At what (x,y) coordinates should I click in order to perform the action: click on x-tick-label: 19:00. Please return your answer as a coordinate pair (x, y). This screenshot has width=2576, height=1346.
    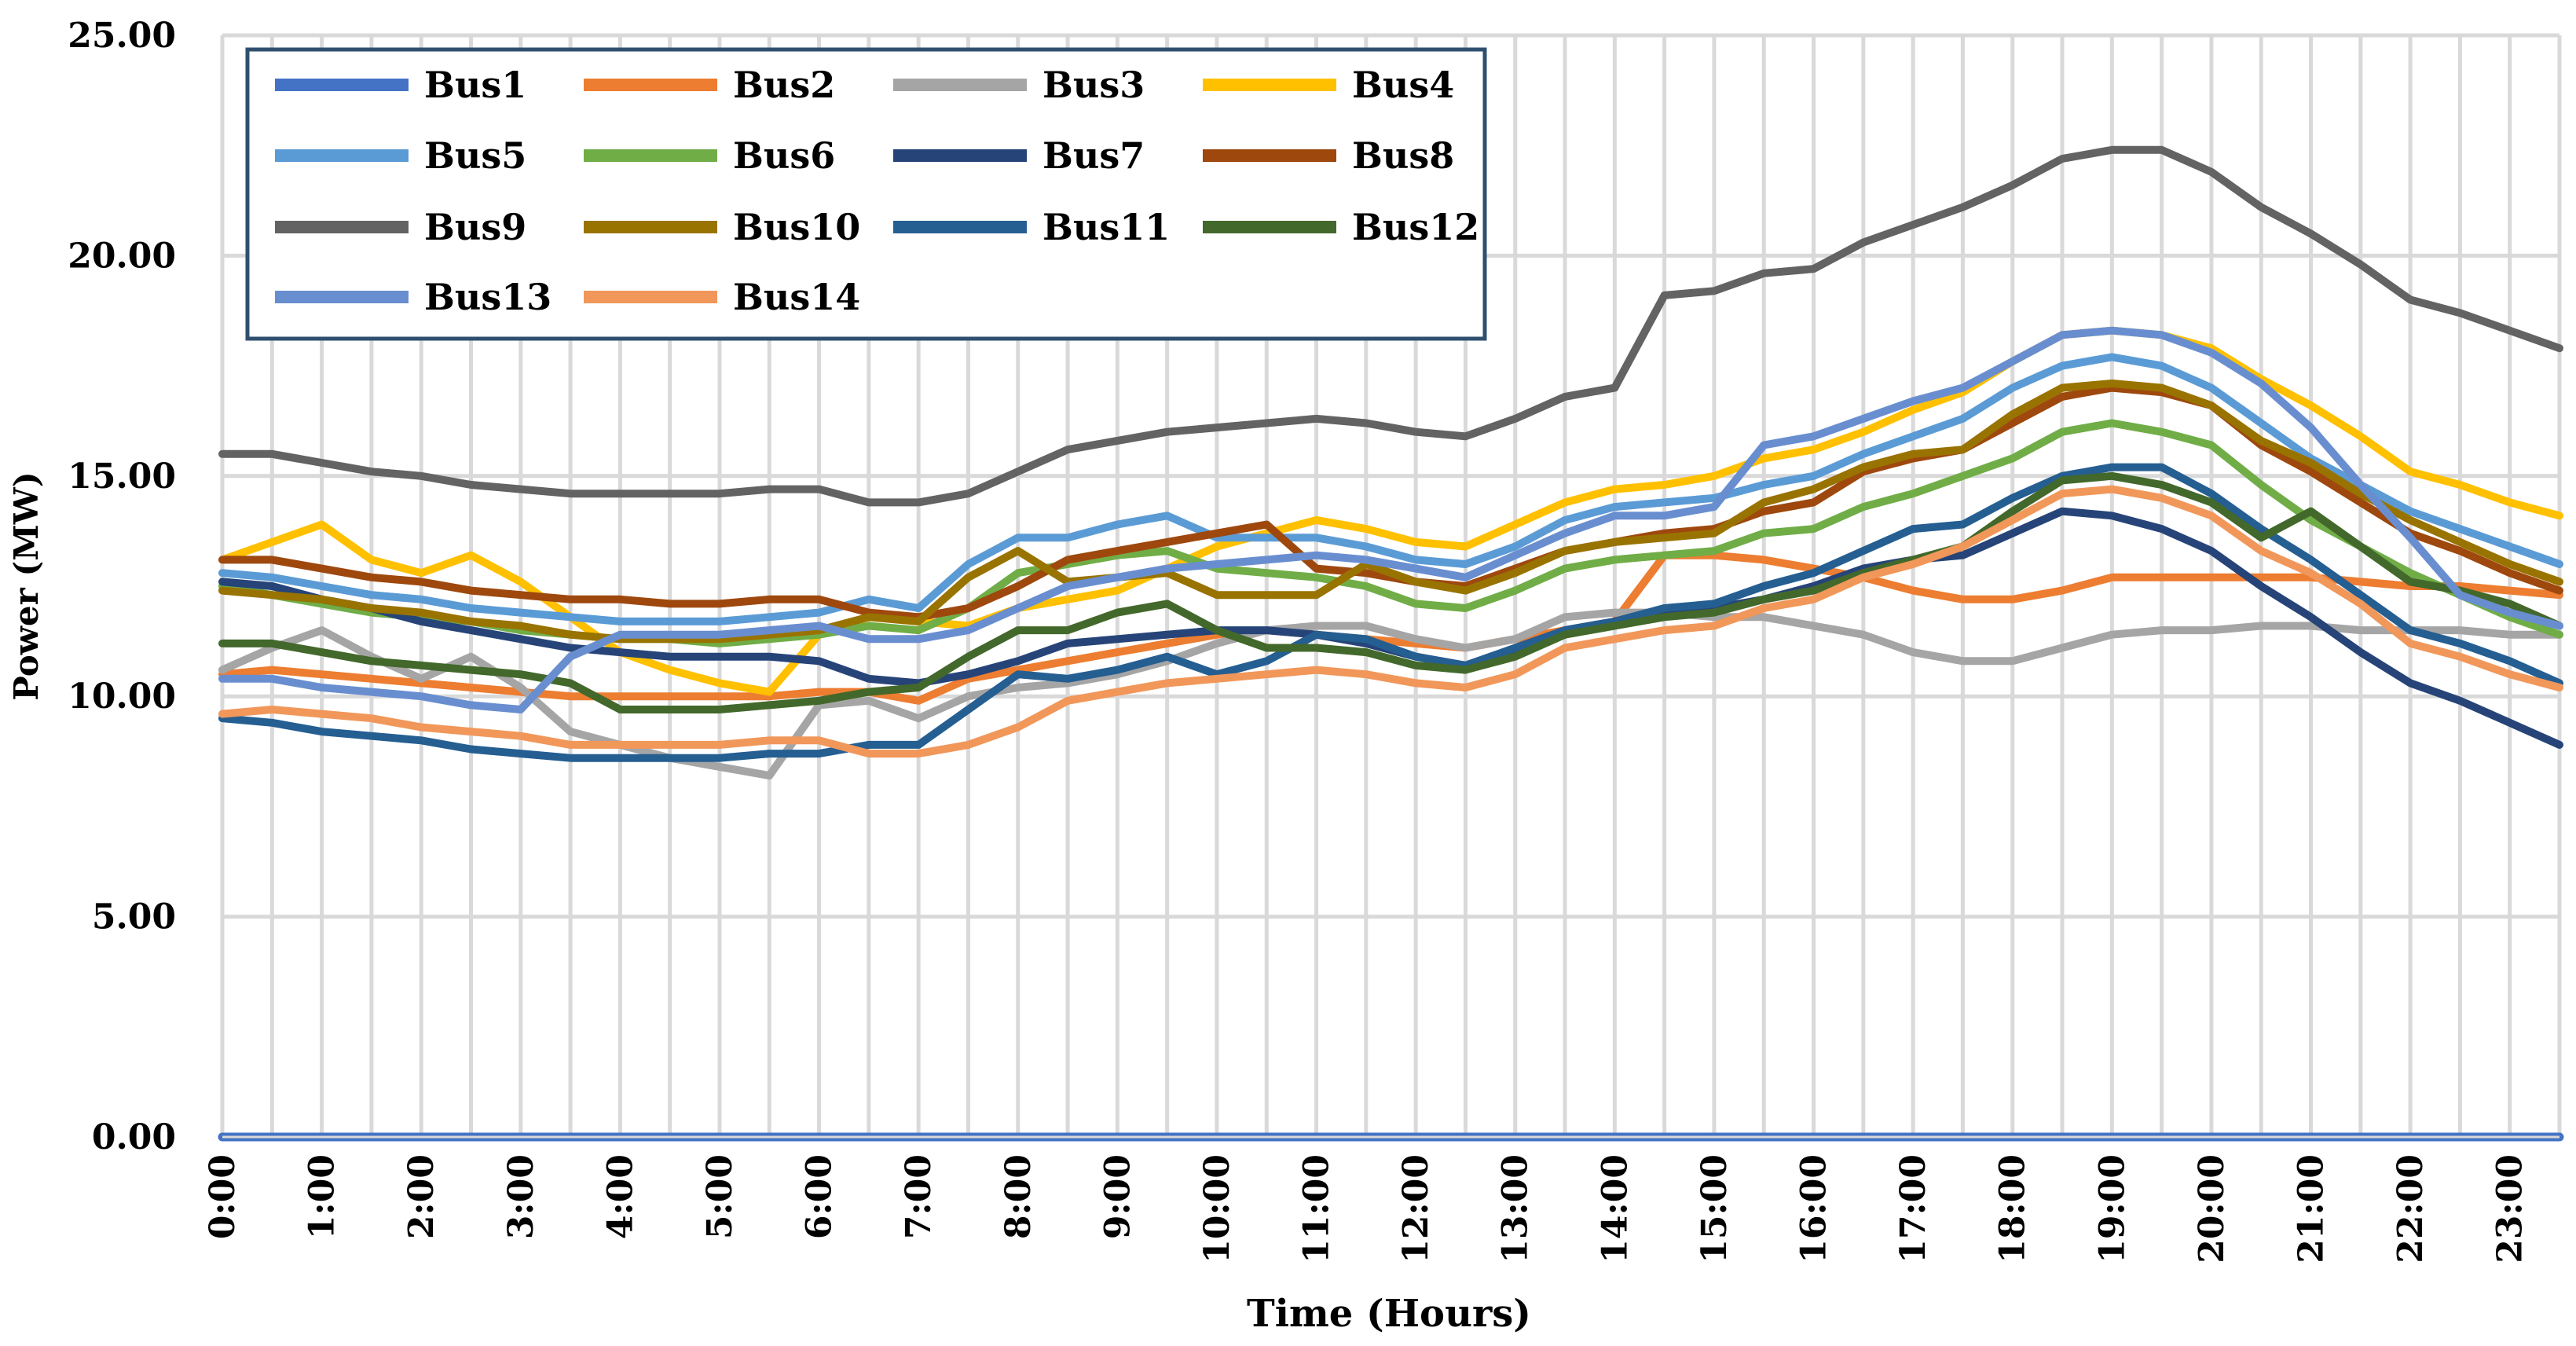
    Looking at the image, I should click on (2112, 1208).